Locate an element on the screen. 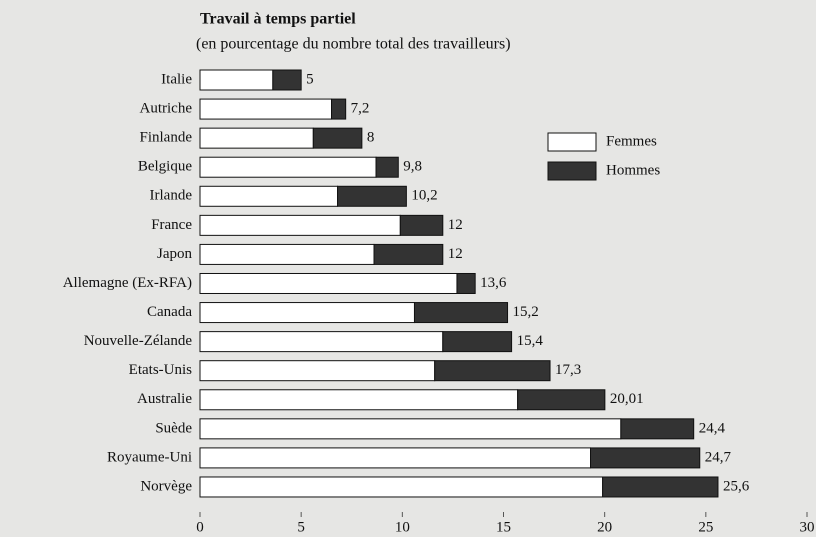 The height and width of the screenshot is (537, 816). y-tick-label: Japon is located at coordinates (174, 254).